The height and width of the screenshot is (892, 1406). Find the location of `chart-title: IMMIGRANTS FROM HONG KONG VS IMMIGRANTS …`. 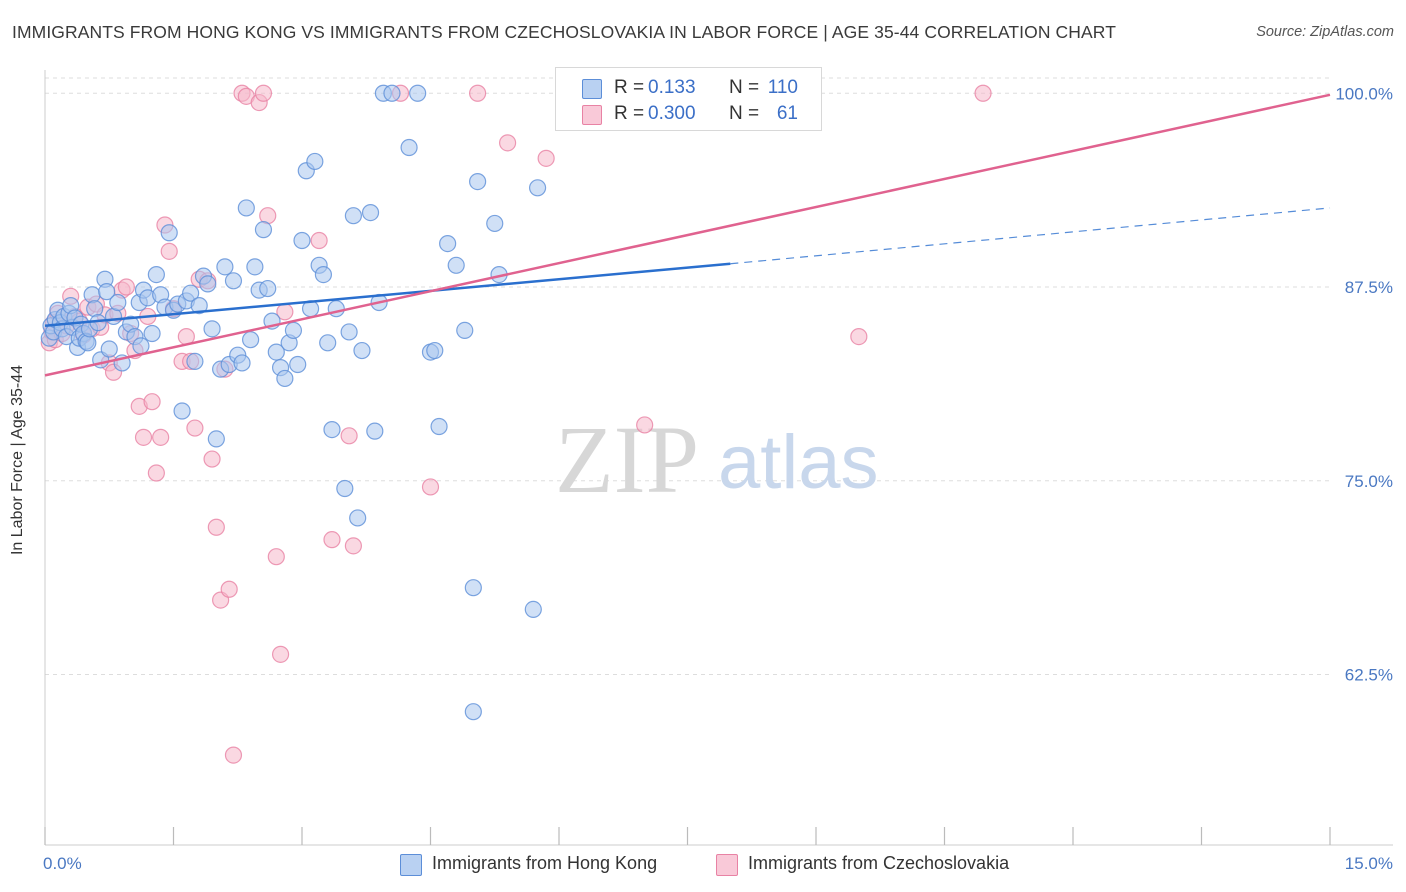

chart-title: IMMIGRANTS FROM HONG KONG VS IMMIGRANTS … is located at coordinates (564, 32).